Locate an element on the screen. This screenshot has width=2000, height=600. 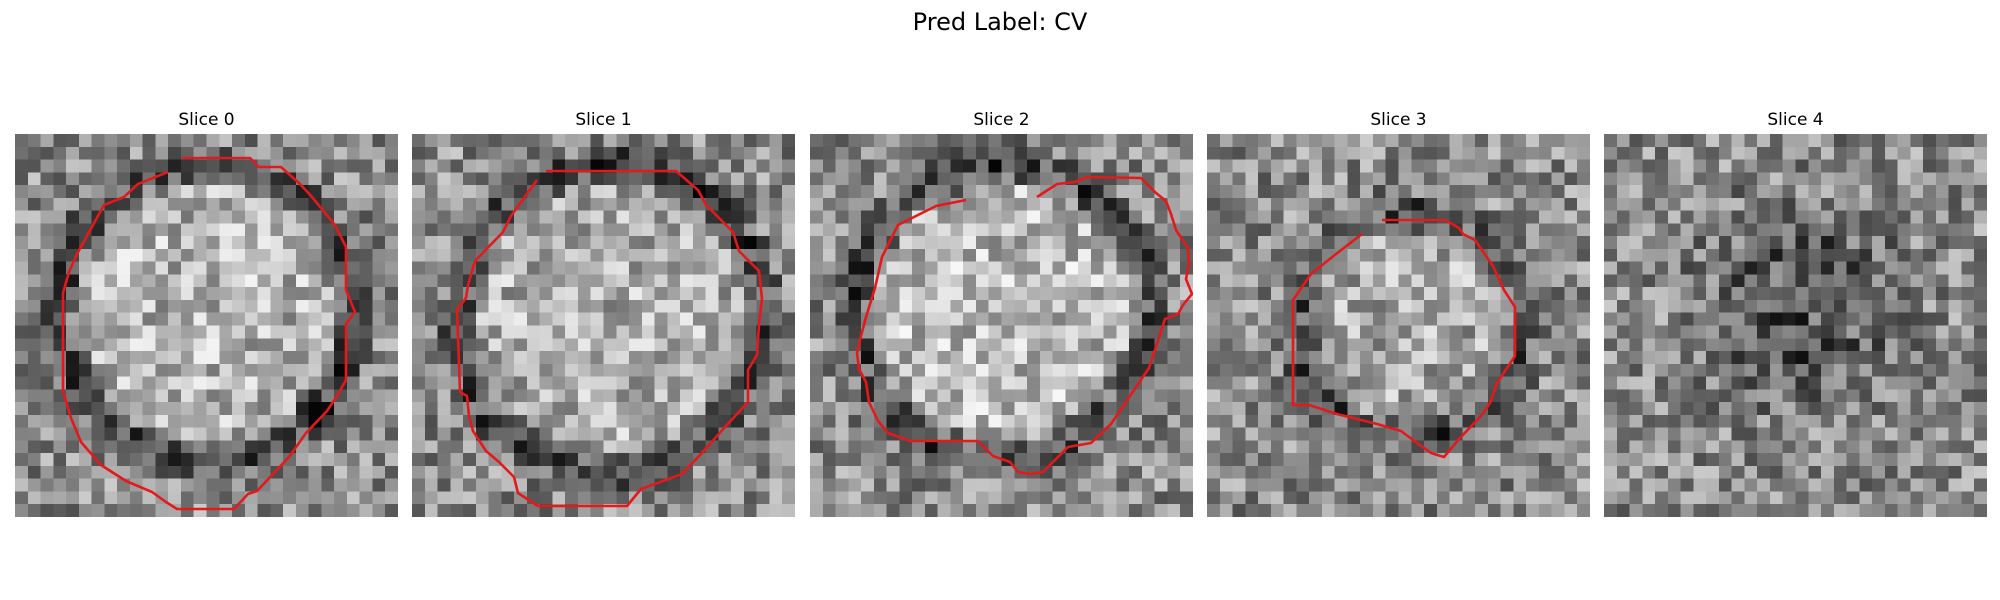
slice-panel-3: Slice 3 is located at coordinates (1398, 120).